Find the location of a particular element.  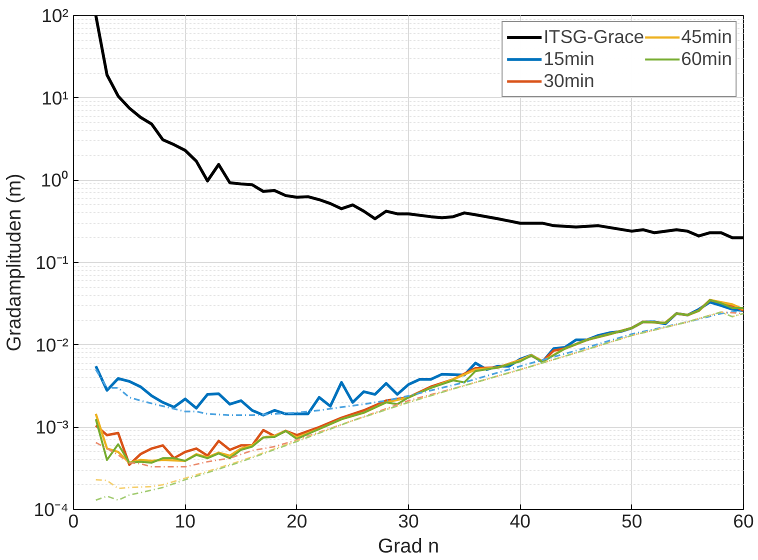

y-tick-label: 10⁻⁴ is located at coordinates (51, 509).